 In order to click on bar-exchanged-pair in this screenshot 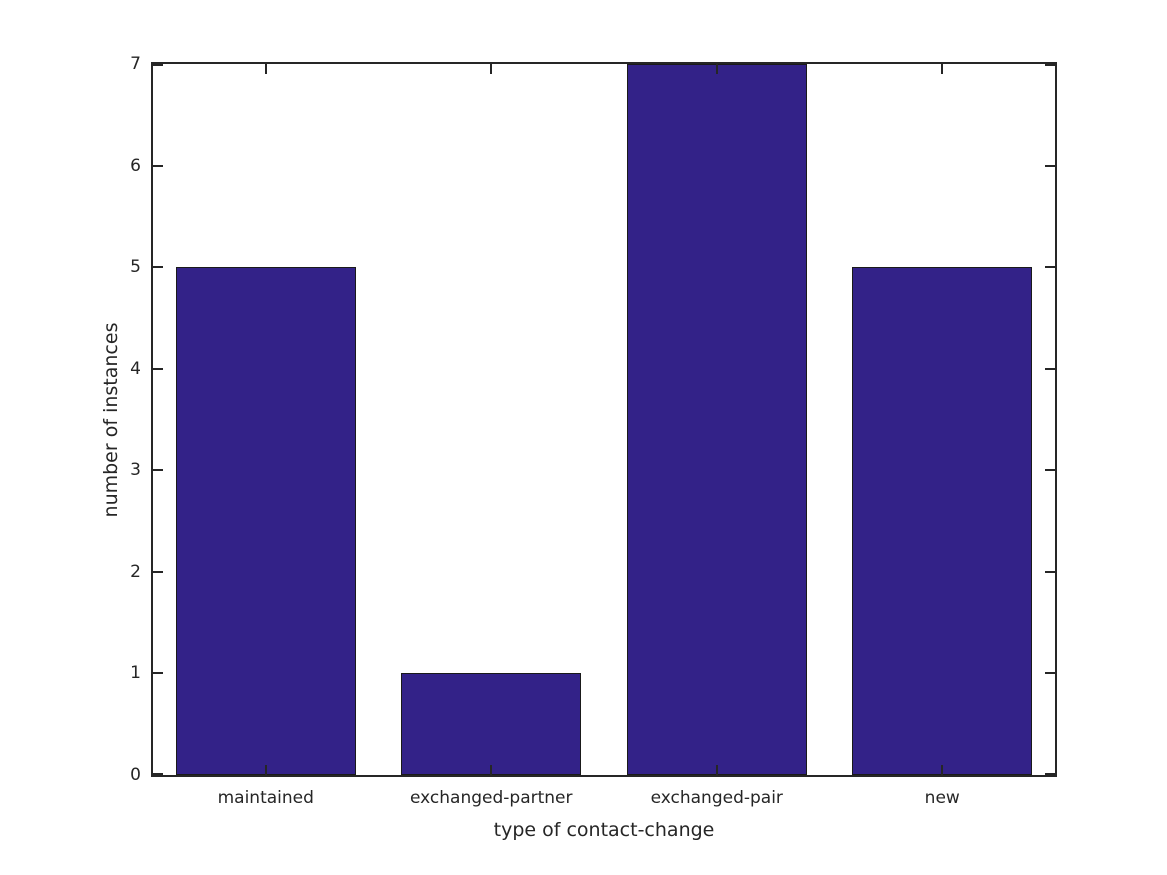, I will do `click(716, 419)`.